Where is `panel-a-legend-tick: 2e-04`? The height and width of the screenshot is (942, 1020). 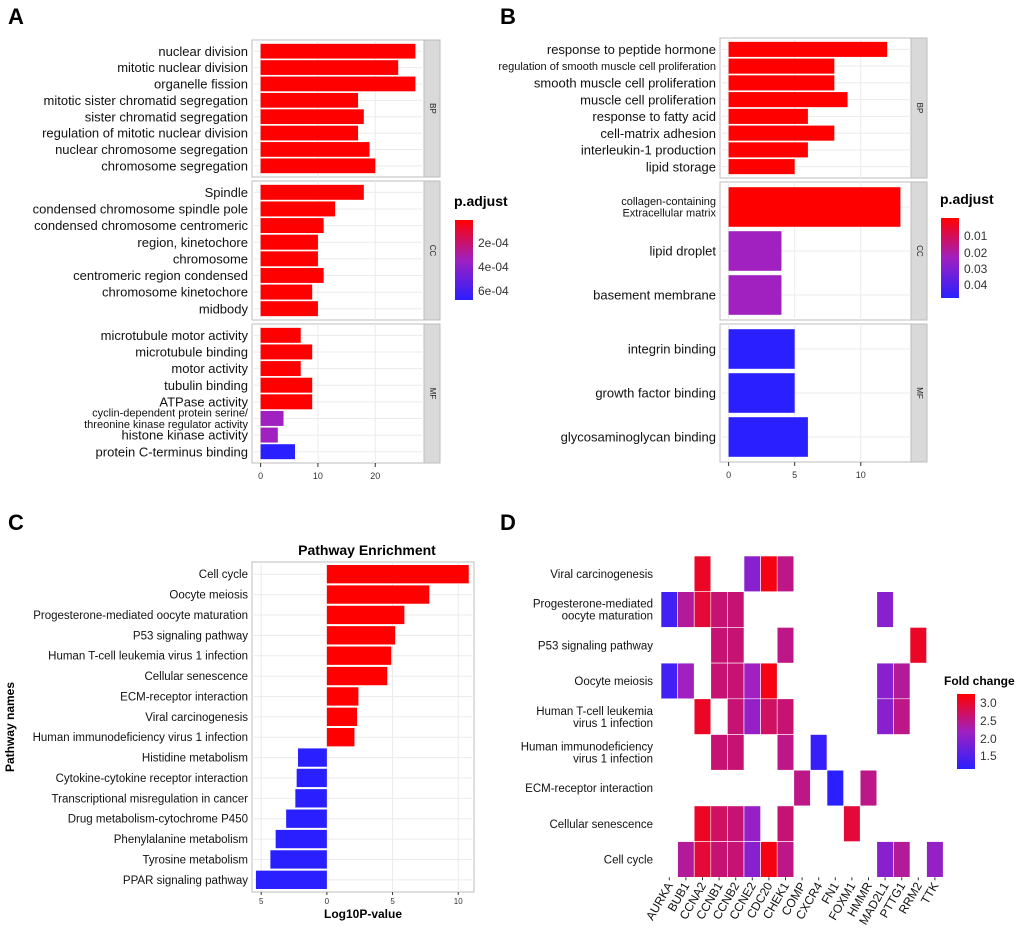 panel-a-legend-tick: 2e-04 is located at coordinates (493, 243).